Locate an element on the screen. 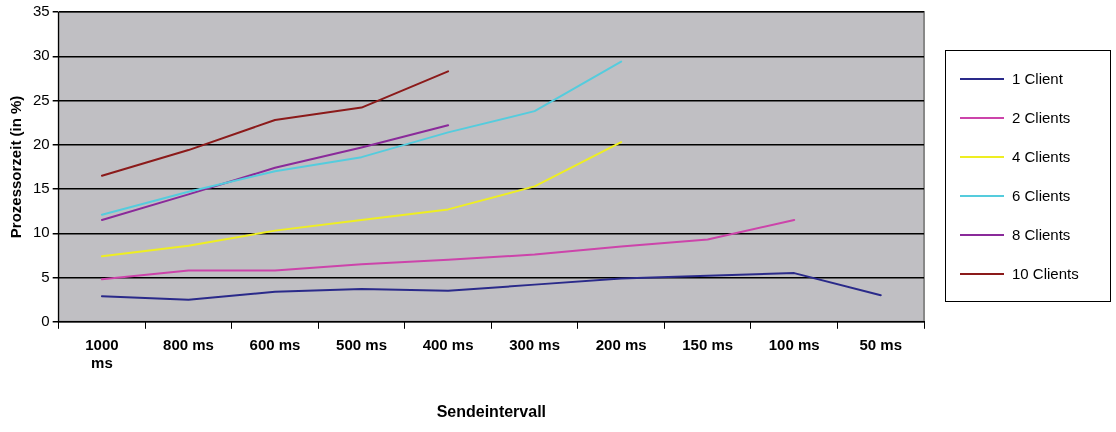 The image size is (1116, 432). x-tick-label: 400 ms is located at coordinates (448, 344).